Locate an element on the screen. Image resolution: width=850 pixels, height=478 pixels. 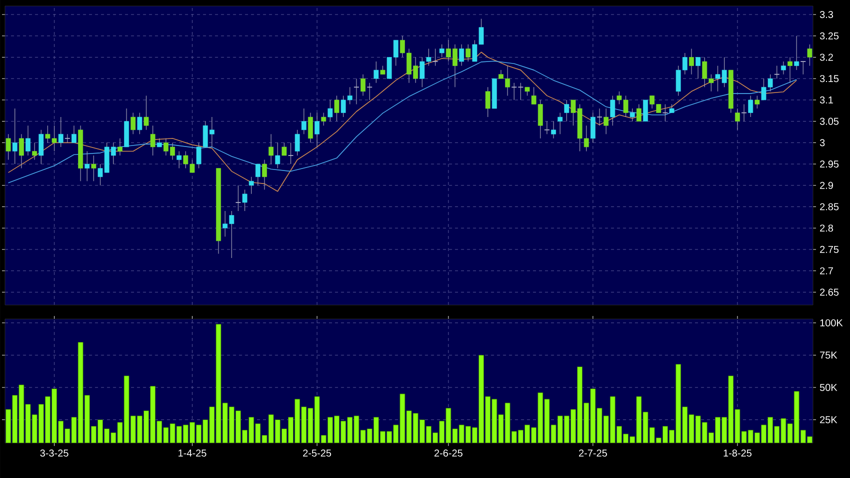
y-tick-label: 3.25 is located at coordinates (829, 36).